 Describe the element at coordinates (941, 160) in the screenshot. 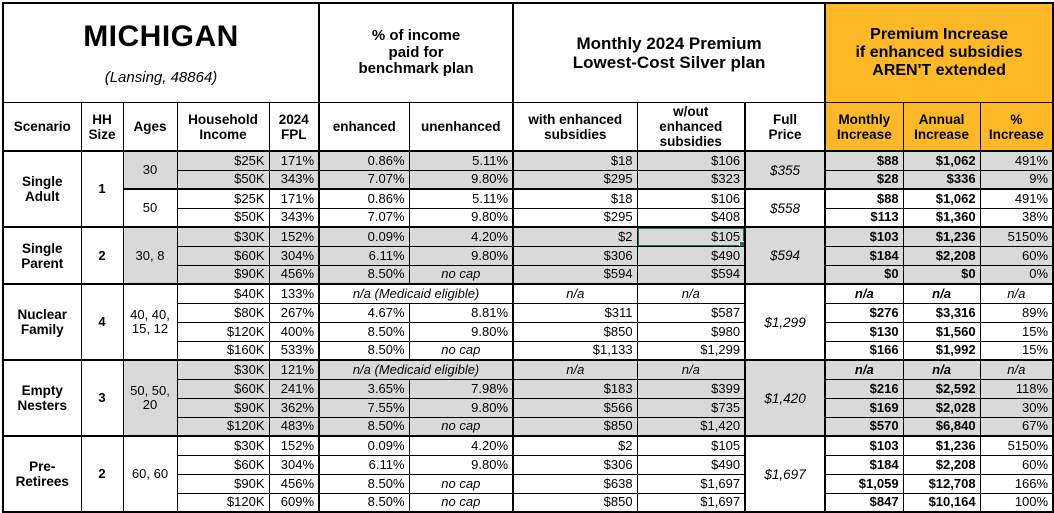

I see `annual-increase-cell: $1,062` at that location.